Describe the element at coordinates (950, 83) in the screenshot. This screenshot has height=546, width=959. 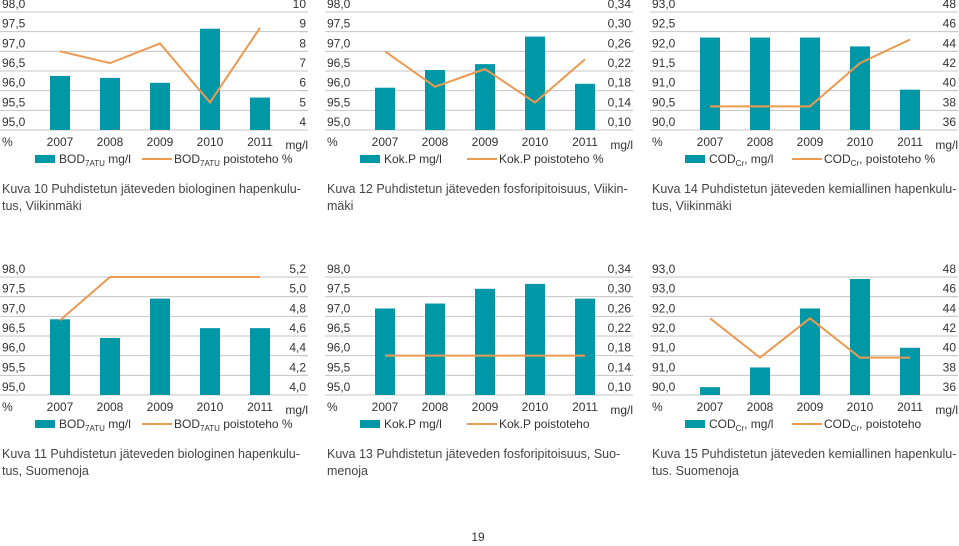
I see `y2-tick-label: 40` at that location.